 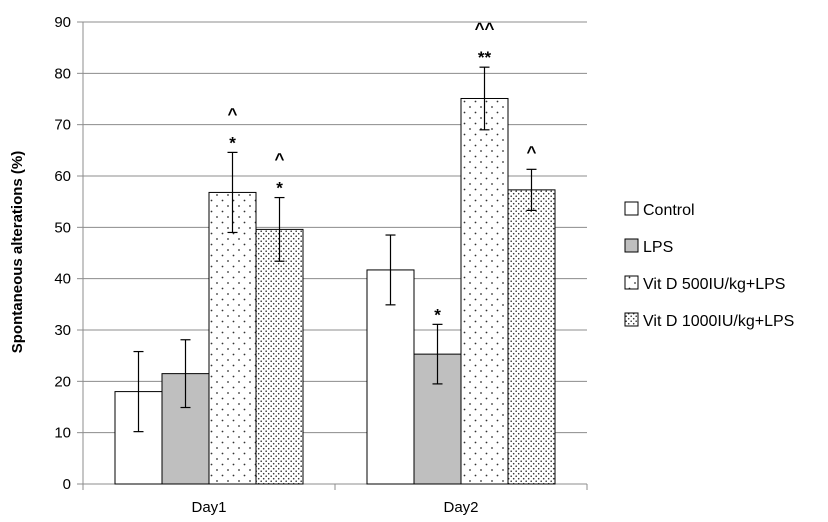 What do you see at coordinates (460, 507) in the screenshot?
I see `x-tick-label: Day2` at bounding box center [460, 507].